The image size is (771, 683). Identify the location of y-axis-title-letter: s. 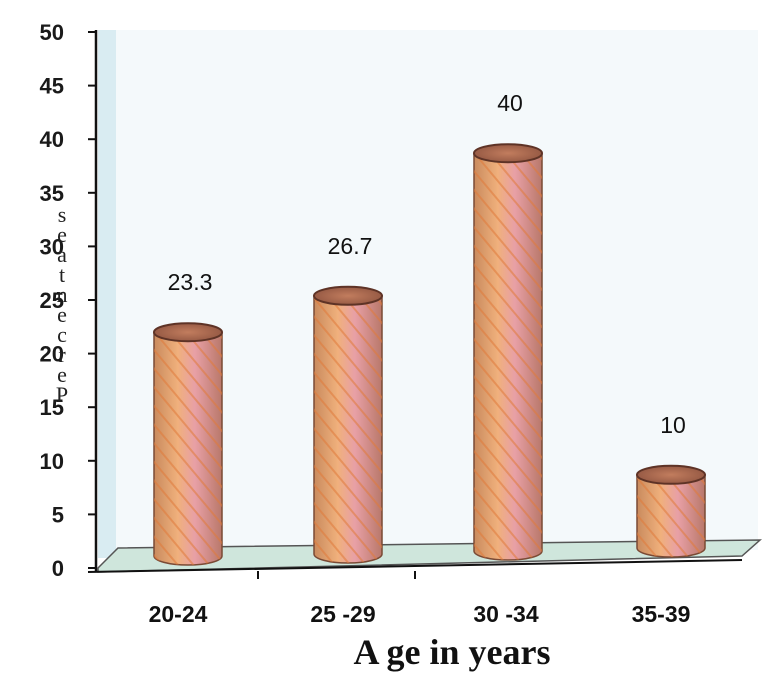
(62, 214).